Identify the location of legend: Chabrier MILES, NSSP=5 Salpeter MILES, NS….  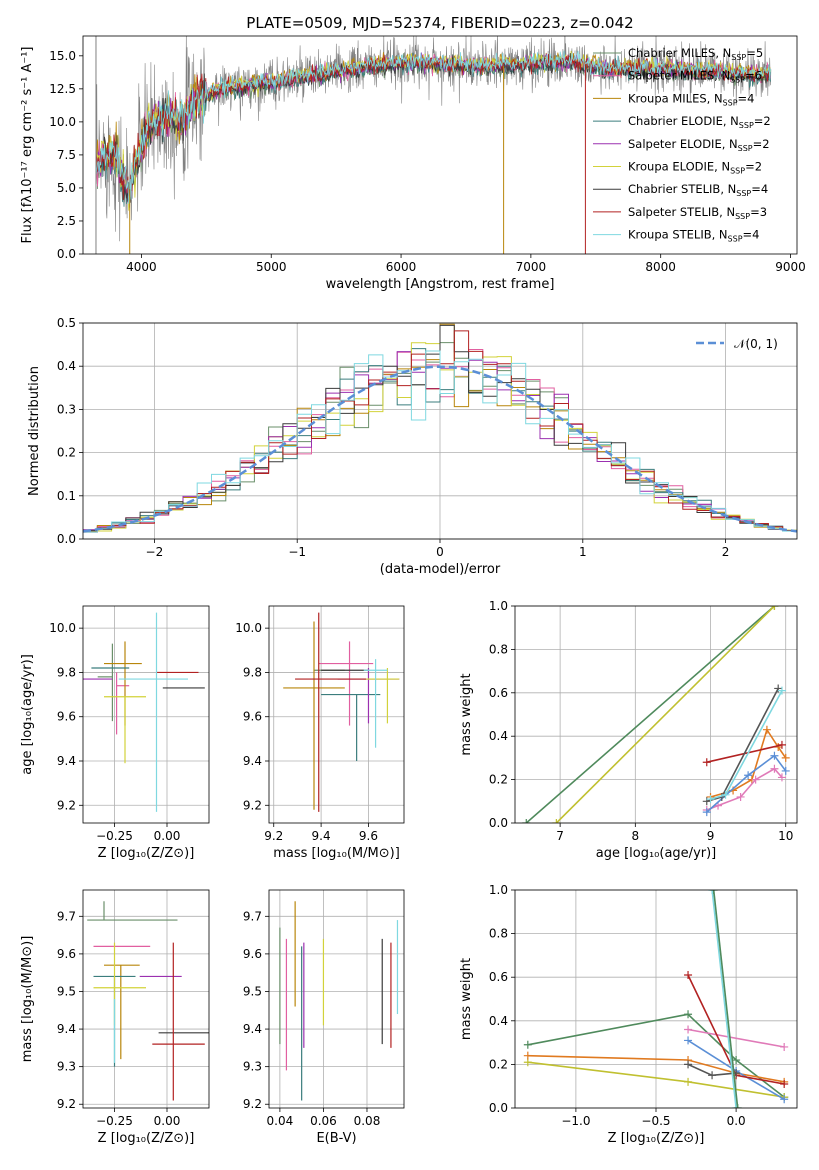
(682, 145).